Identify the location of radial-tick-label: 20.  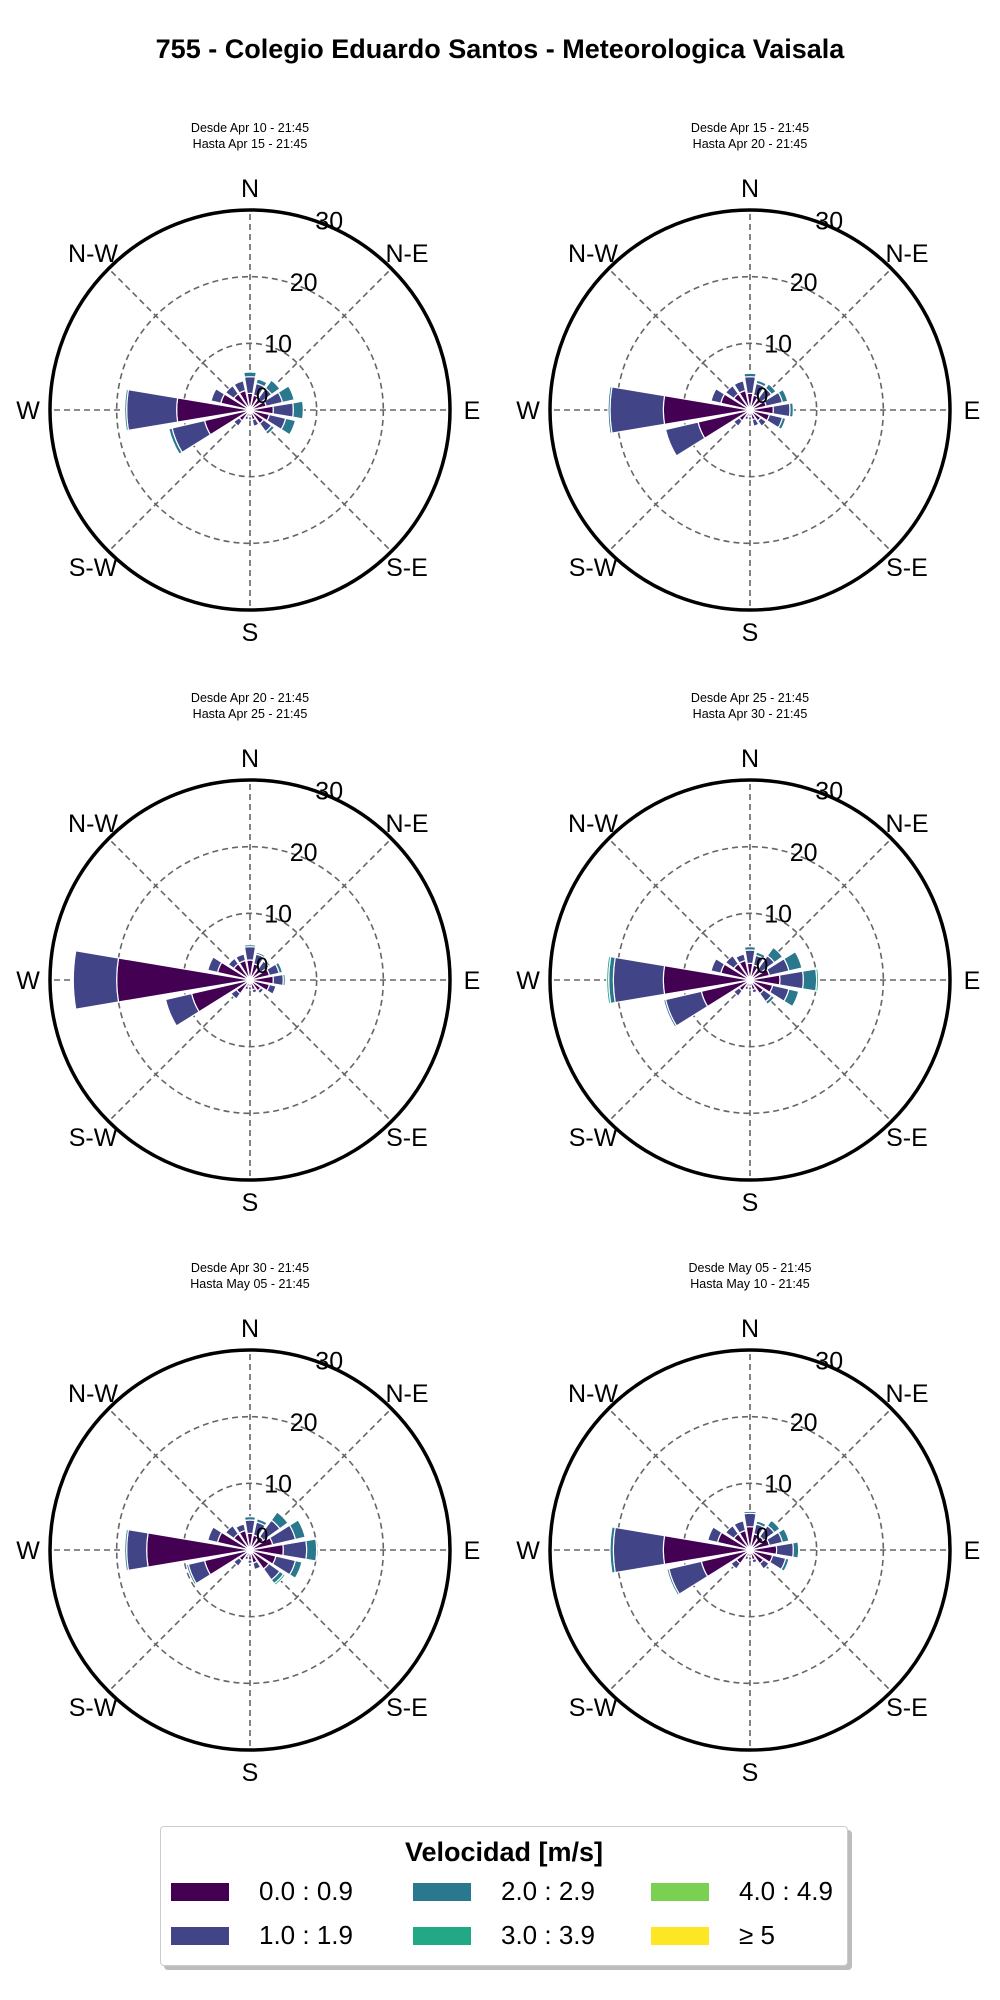
(804, 283).